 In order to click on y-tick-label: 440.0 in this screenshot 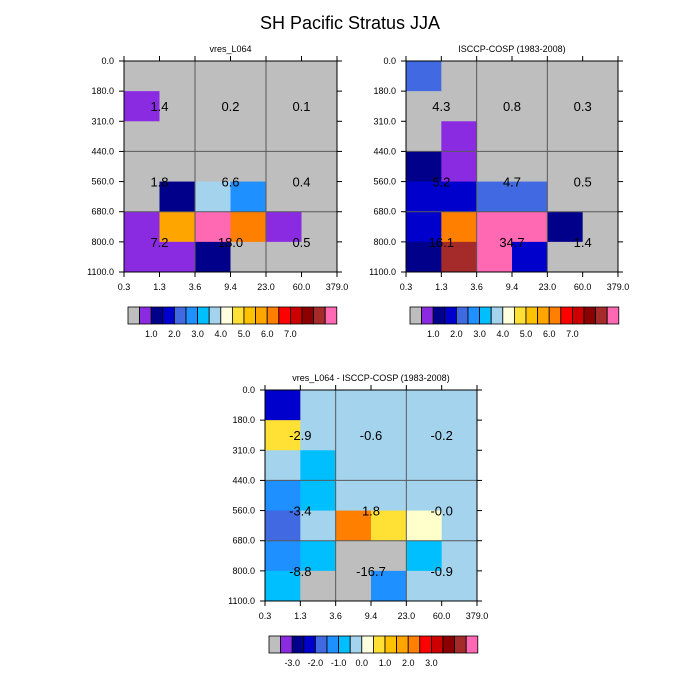, I will do `click(384, 151)`.